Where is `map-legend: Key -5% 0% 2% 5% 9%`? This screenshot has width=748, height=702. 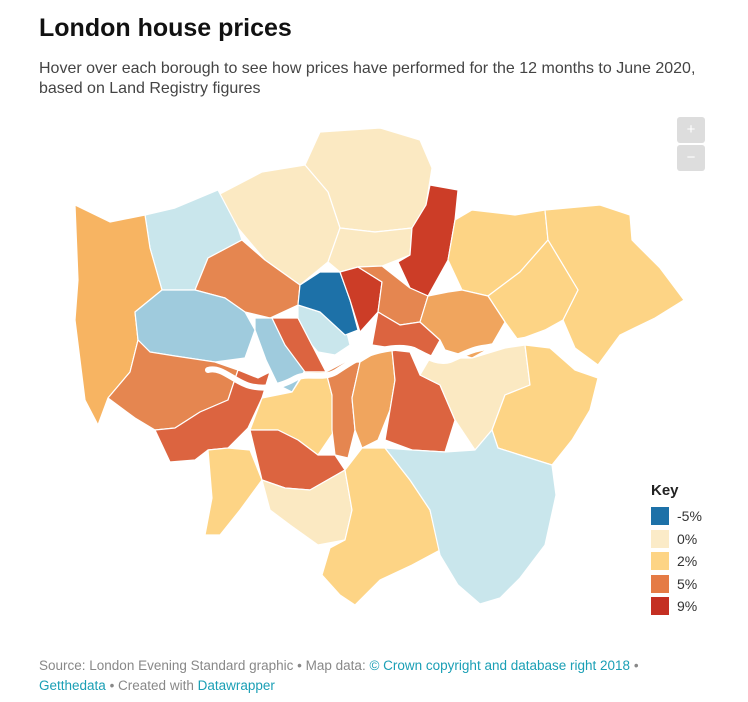 map-legend: Key -5% 0% 2% 5% 9% is located at coordinates (676, 550).